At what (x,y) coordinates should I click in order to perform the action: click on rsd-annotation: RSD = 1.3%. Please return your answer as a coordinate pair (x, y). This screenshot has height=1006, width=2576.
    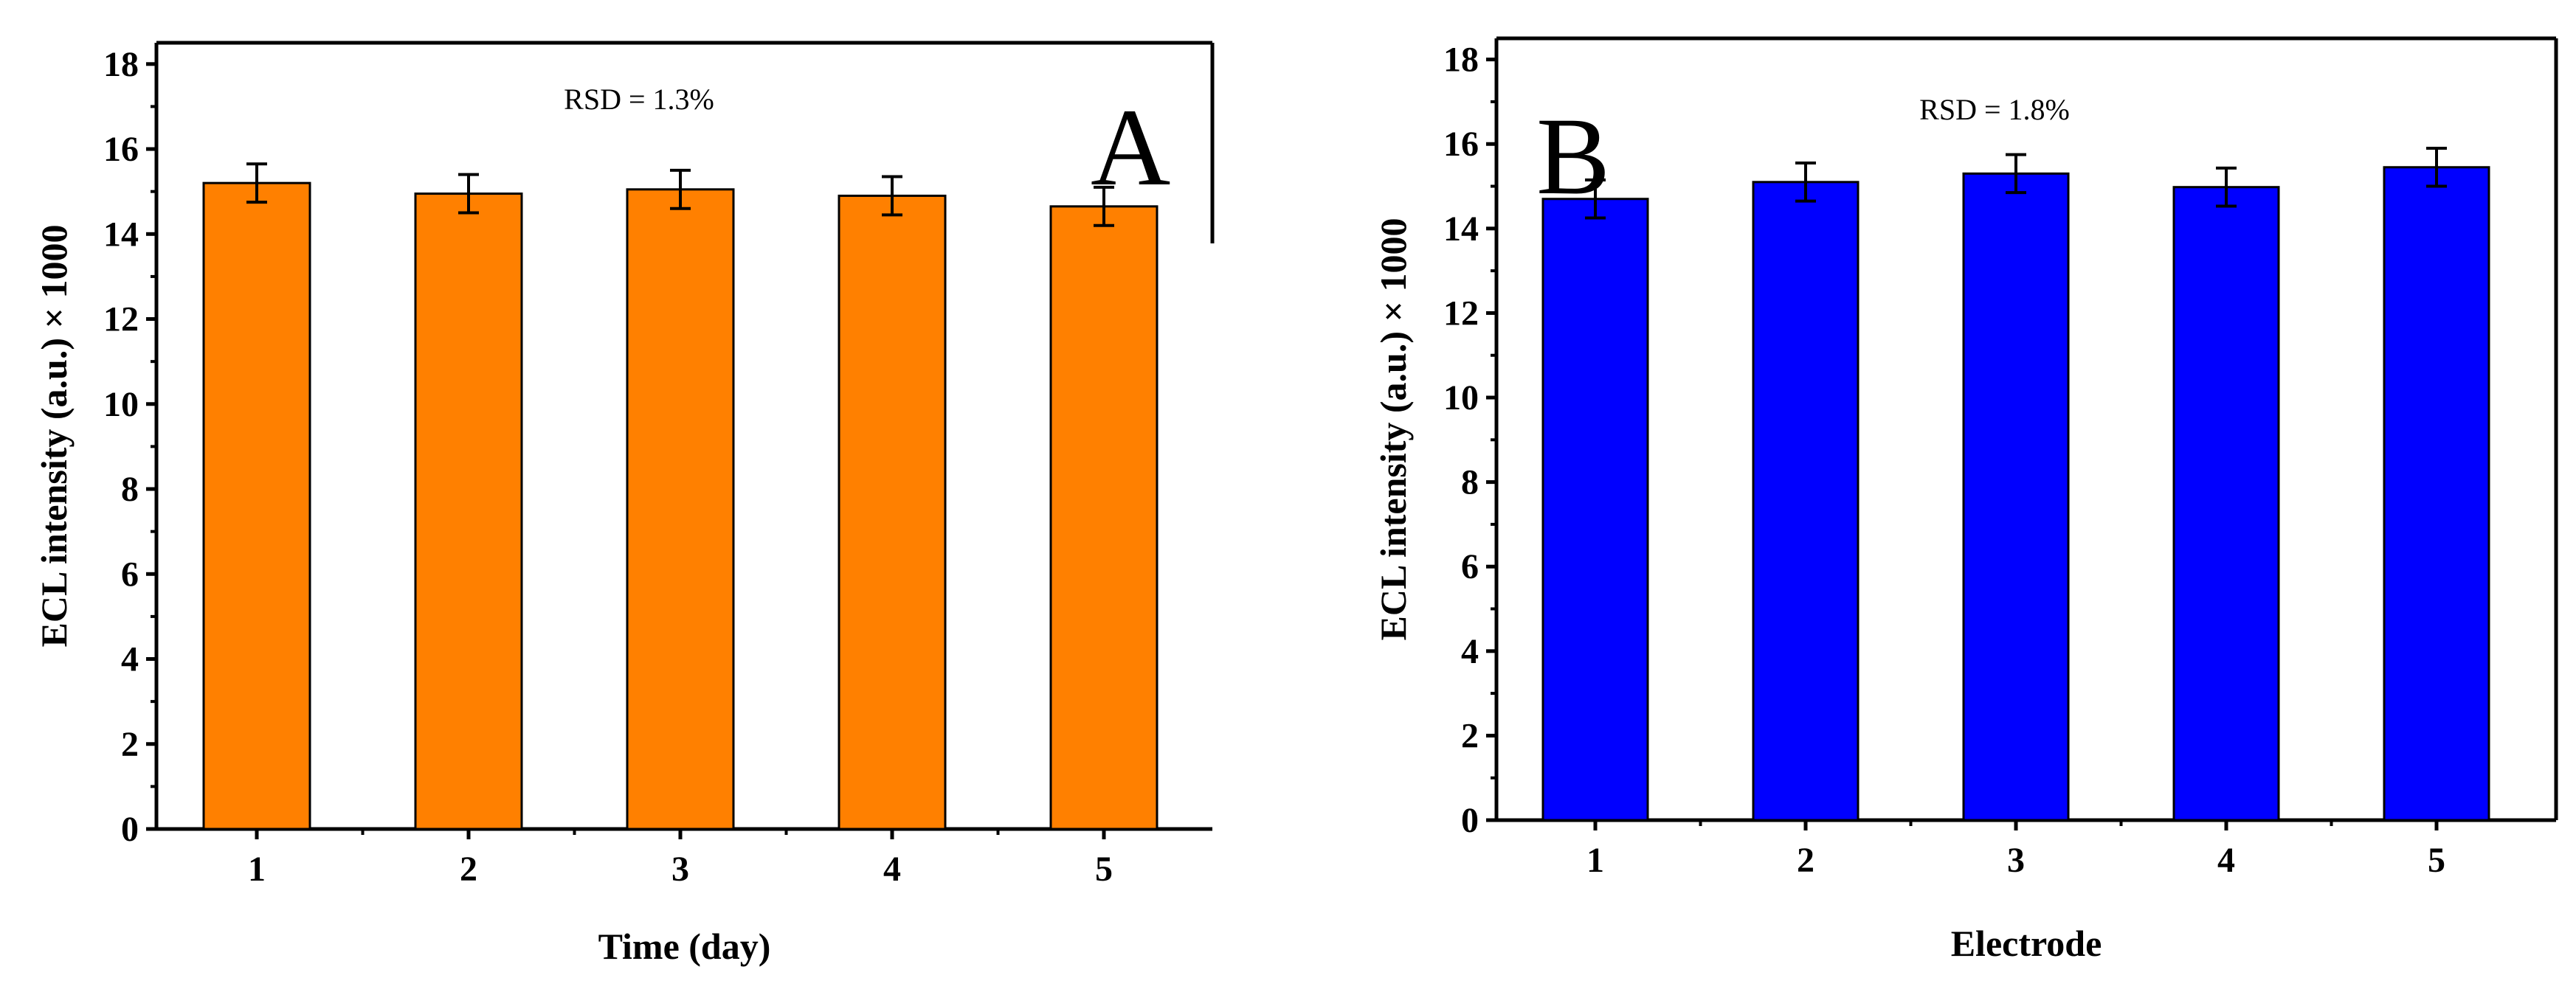
    Looking at the image, I should click on (639, 99).